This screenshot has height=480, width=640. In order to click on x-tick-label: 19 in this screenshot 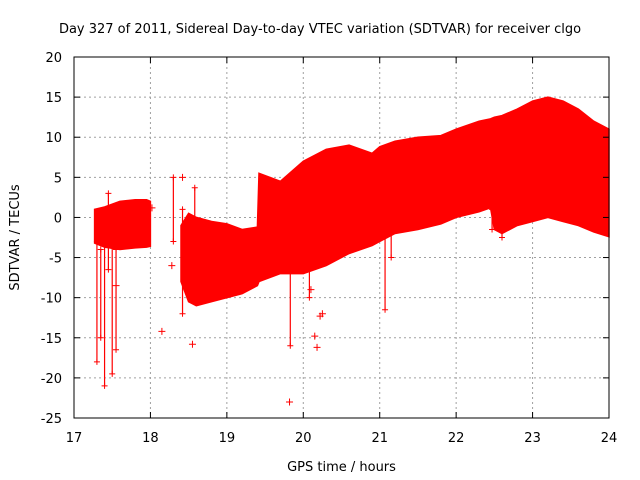, I will do `click(227, 438)`.